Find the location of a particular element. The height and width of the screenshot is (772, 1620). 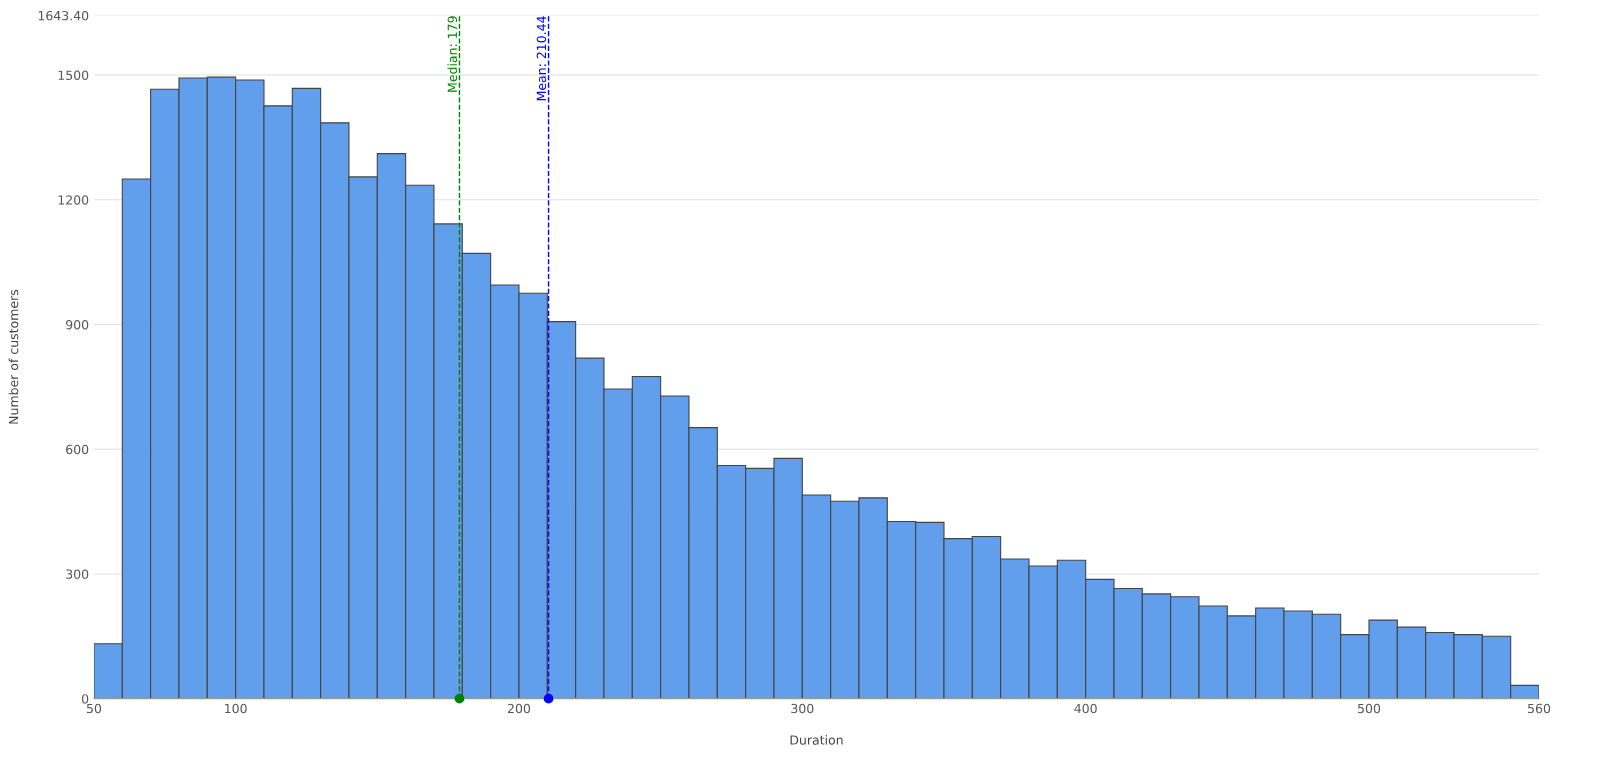

y-tick-label: 0 is located at coordinates (85, 699).